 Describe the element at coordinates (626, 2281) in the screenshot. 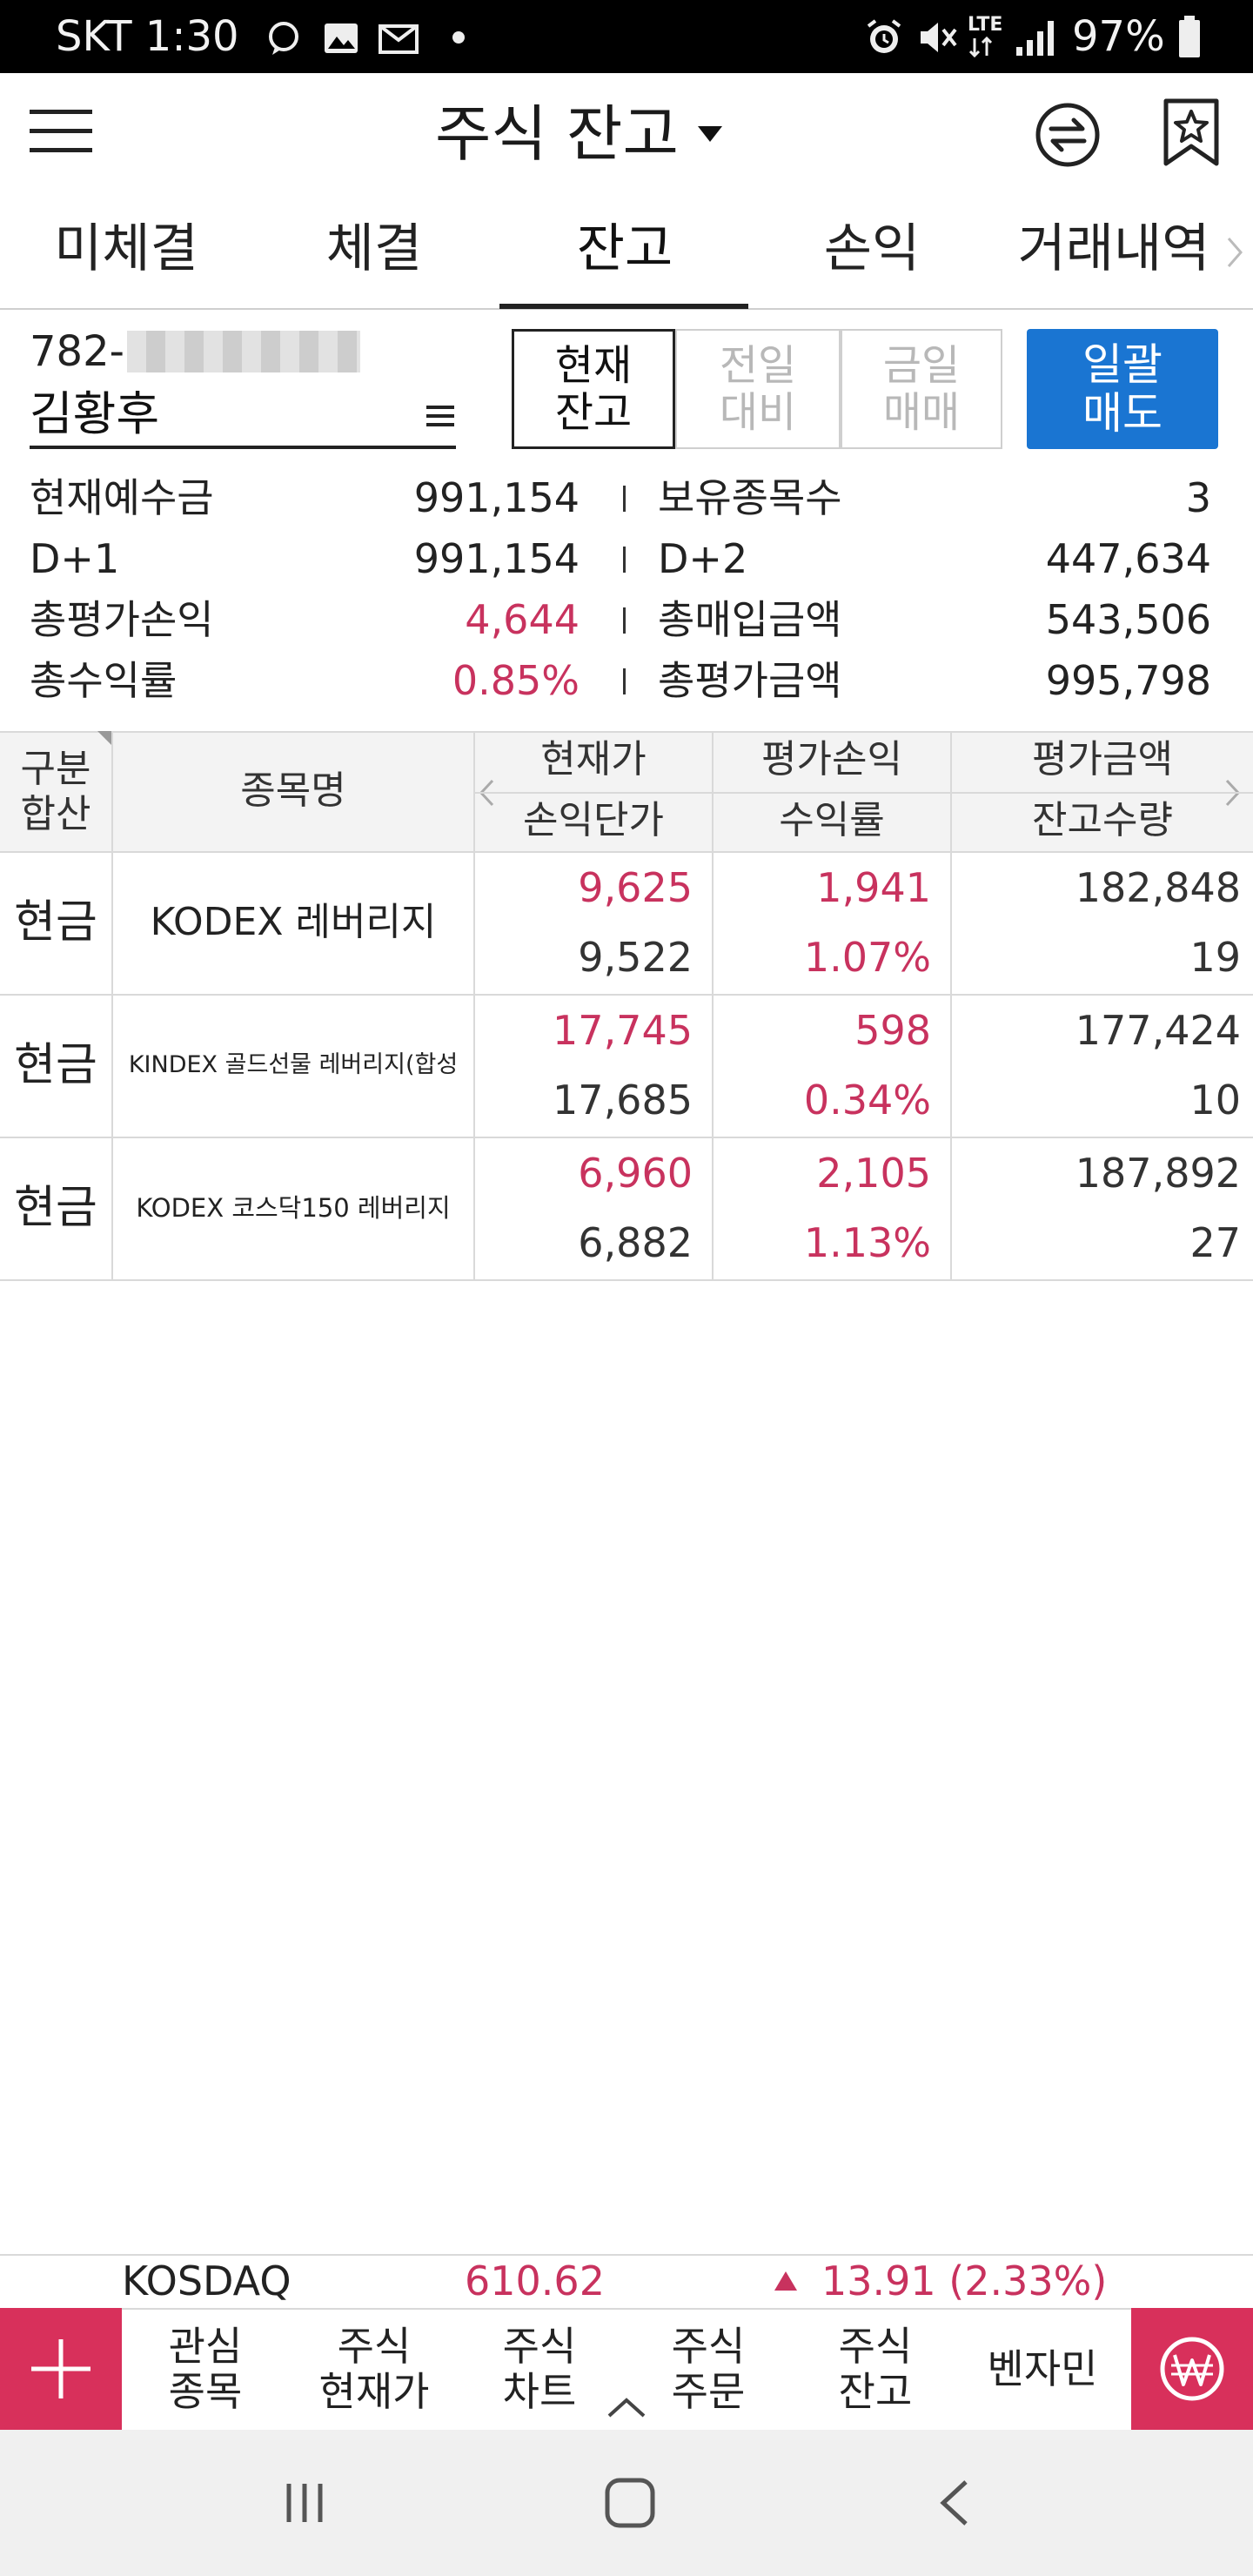

I see `index-ticker` at that location.